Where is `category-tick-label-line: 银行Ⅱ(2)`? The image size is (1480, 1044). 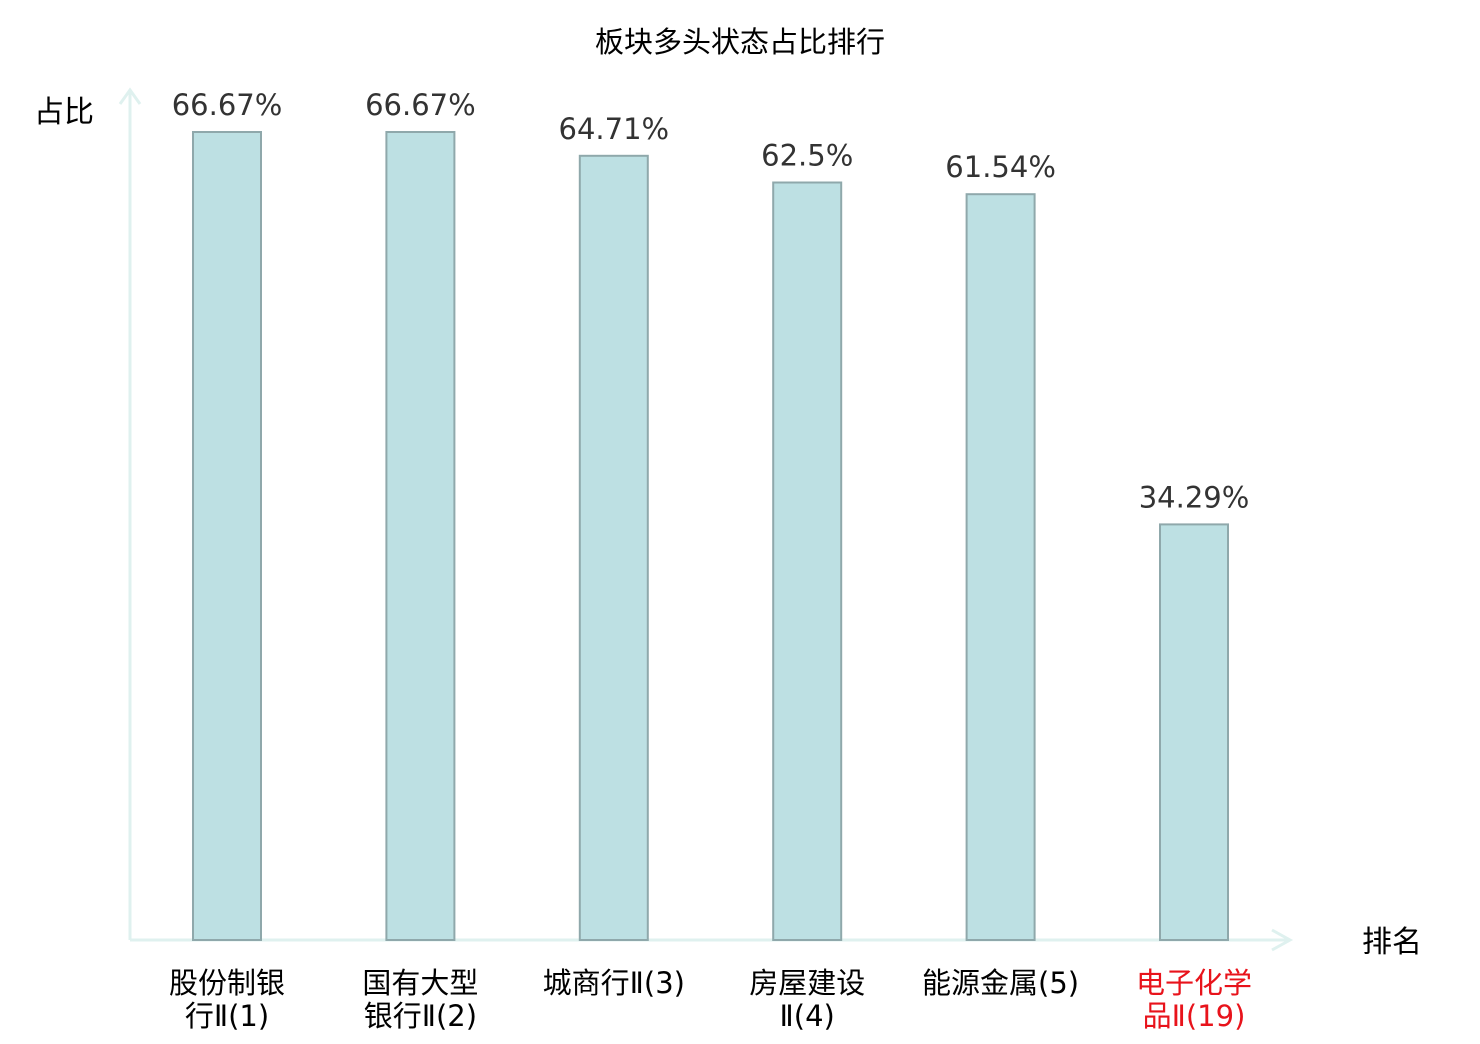 category-tick-label-line: 银行Ⅱ(2) is located at coordinates (420, 1016).